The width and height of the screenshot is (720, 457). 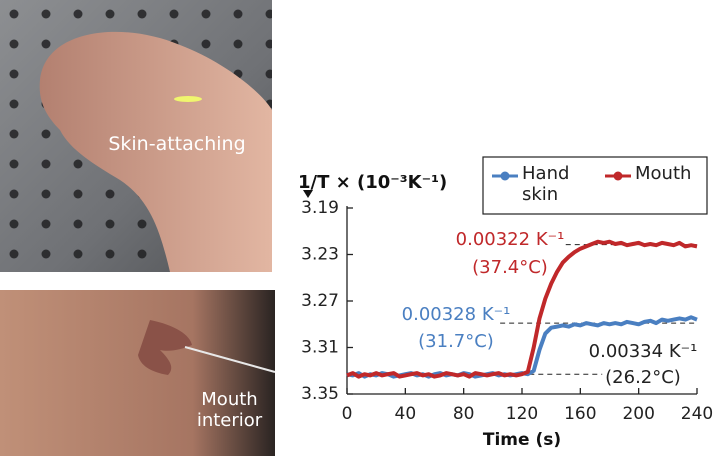 I want to click on x-tick-label: 200, so click(x=638, y=414).